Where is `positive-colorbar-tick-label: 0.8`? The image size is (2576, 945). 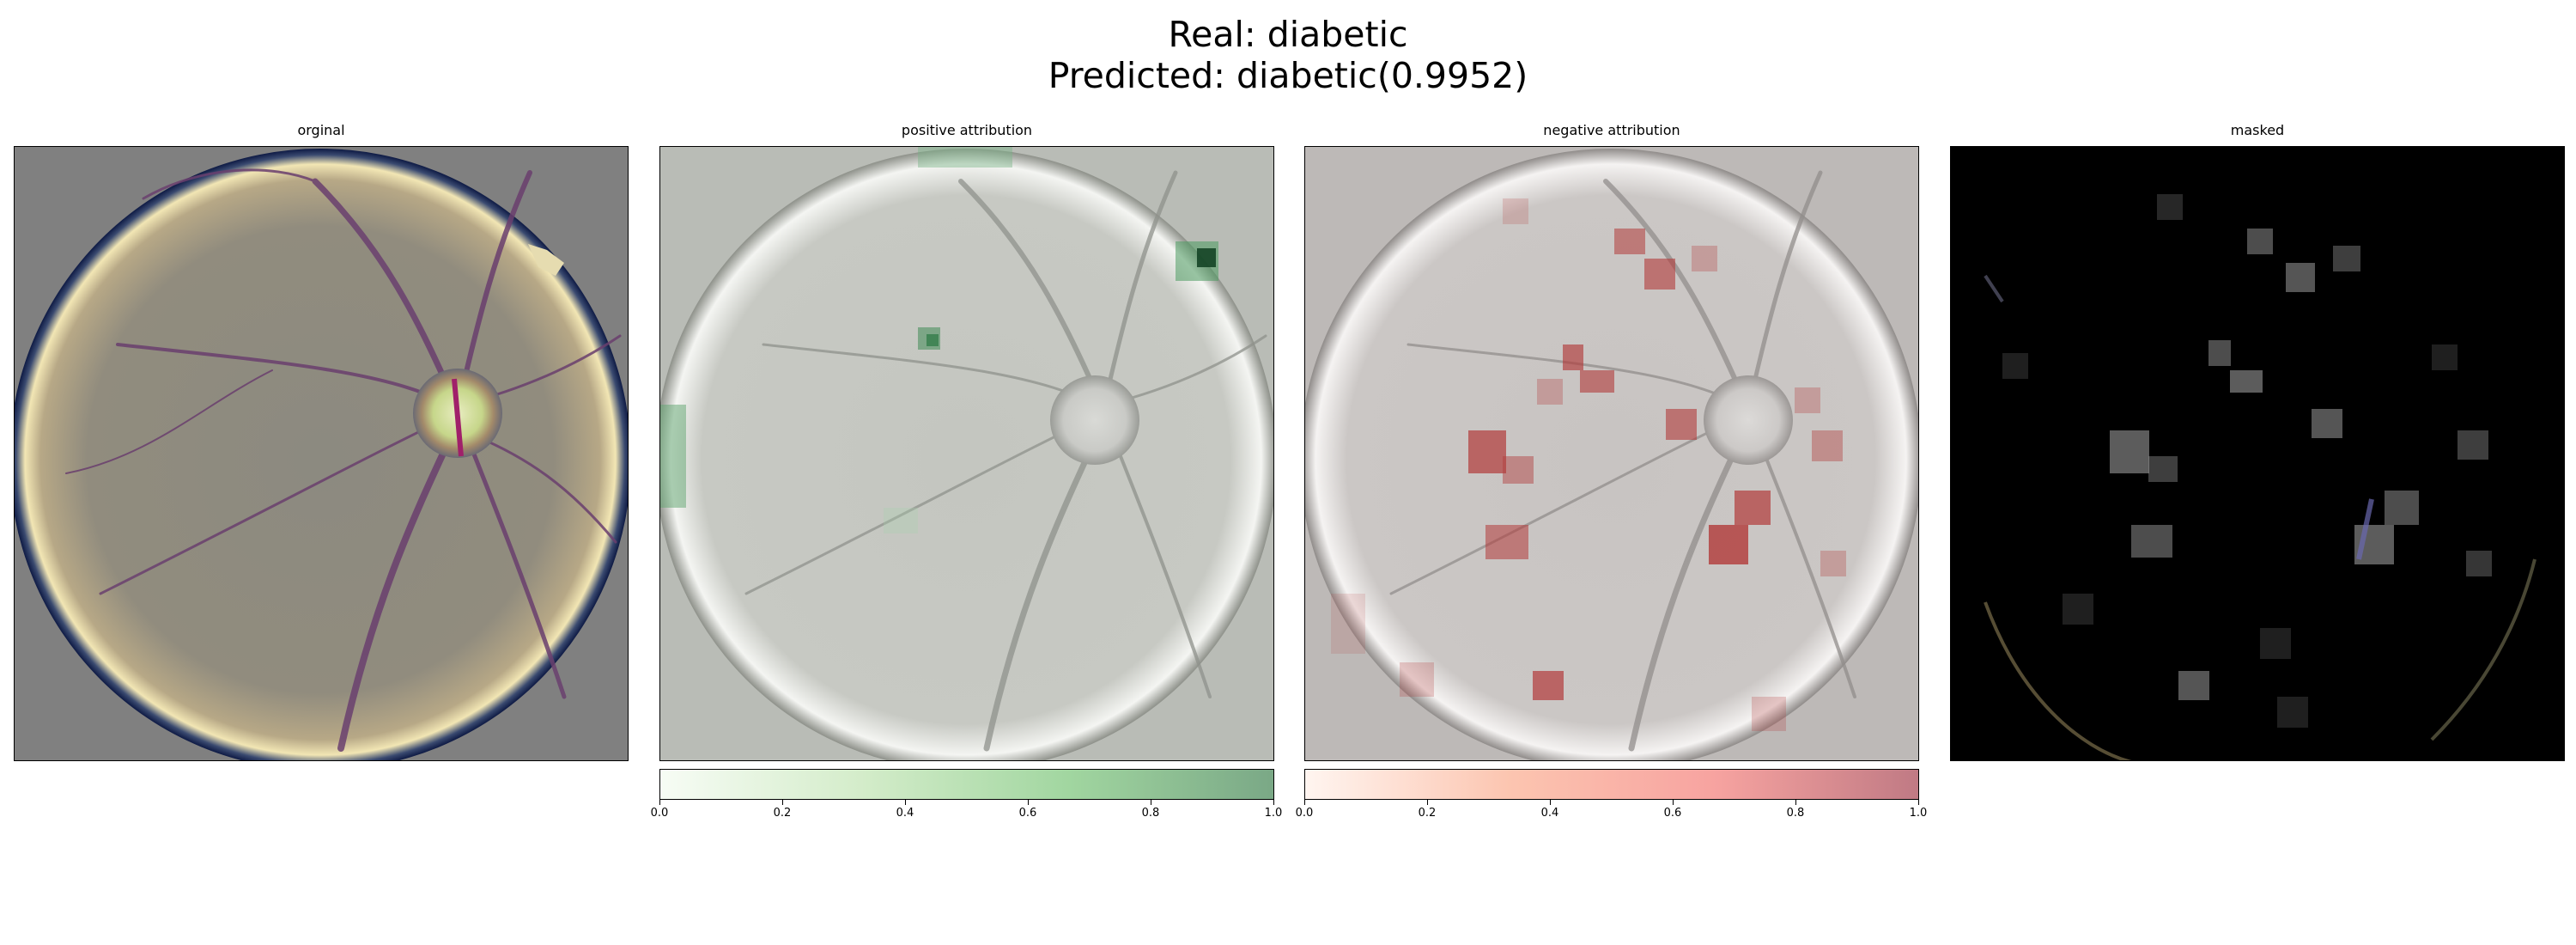 positive-colorbar-tick-label: 0.8 is located at coordinates (1151, 813).